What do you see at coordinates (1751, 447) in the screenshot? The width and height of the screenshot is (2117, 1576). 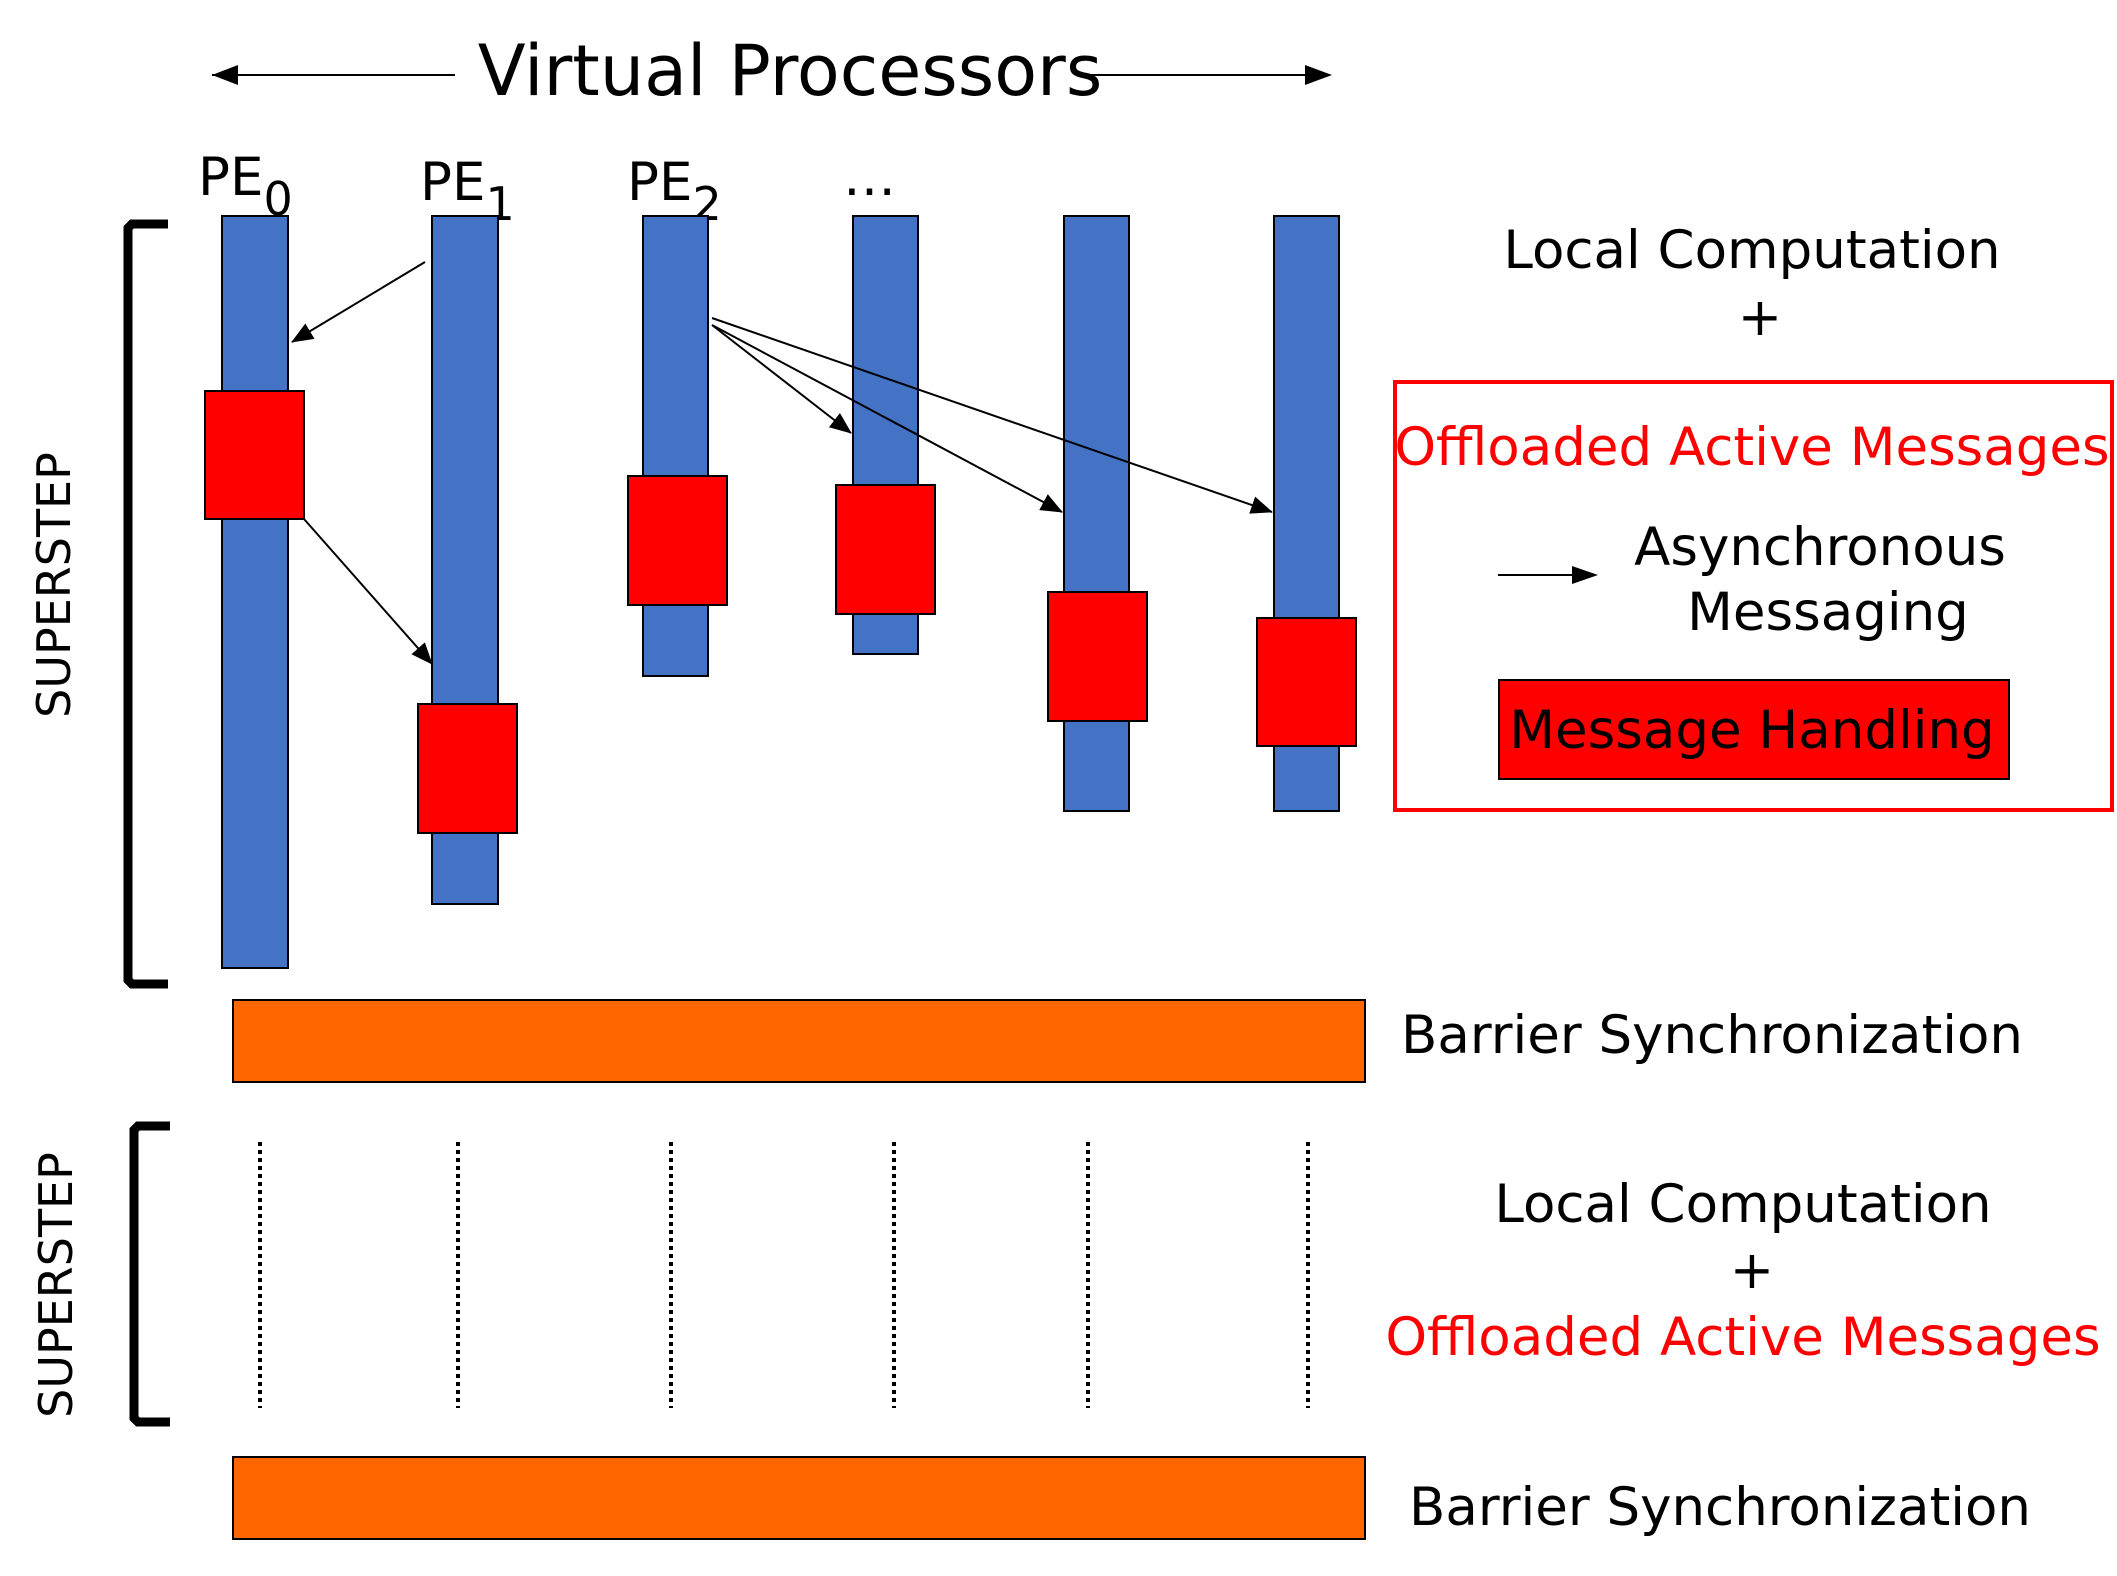 I see `legend-title: Offloaded Active Messages` at bounding box center [1751, 447].